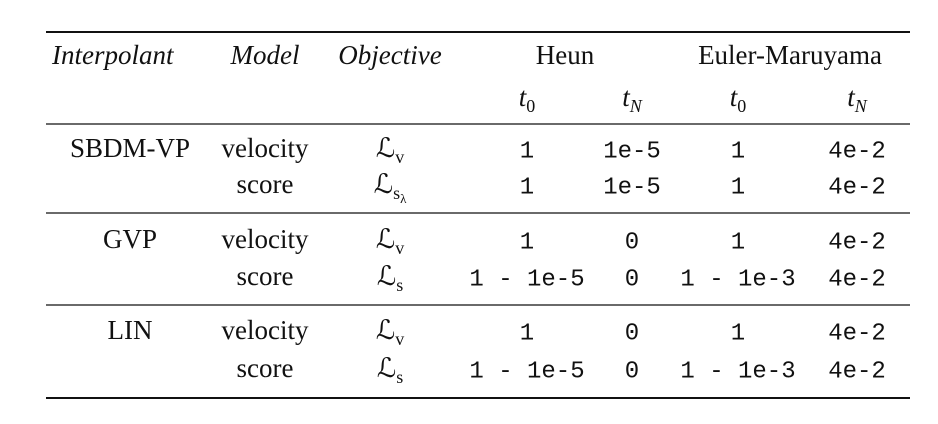 The width and height of the screenshot is (938, 424). Describe the element at coordinates (130, 148) in the screenshot. I see `interpolant: SBDM-VP` at that location.